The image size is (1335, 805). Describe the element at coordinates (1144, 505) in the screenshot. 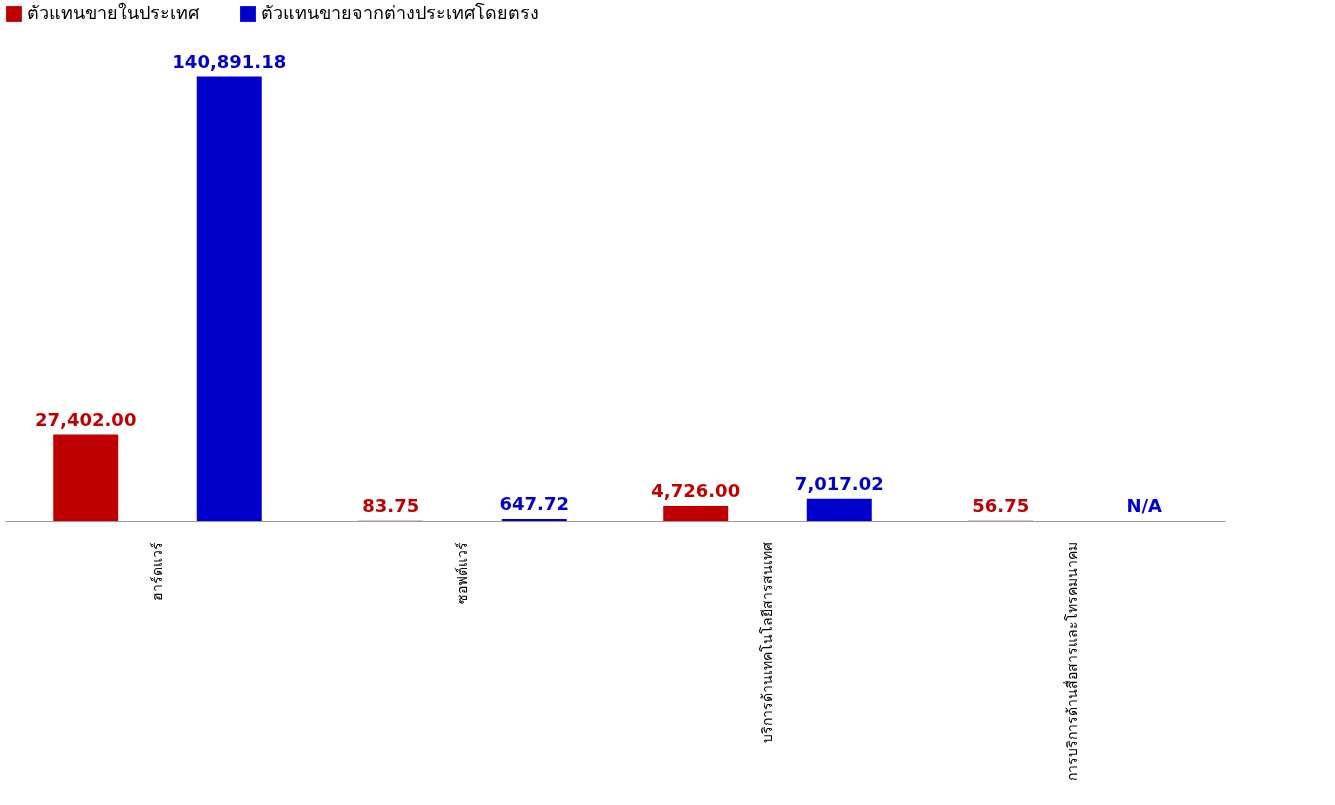

I see `text: N/A` at that location.